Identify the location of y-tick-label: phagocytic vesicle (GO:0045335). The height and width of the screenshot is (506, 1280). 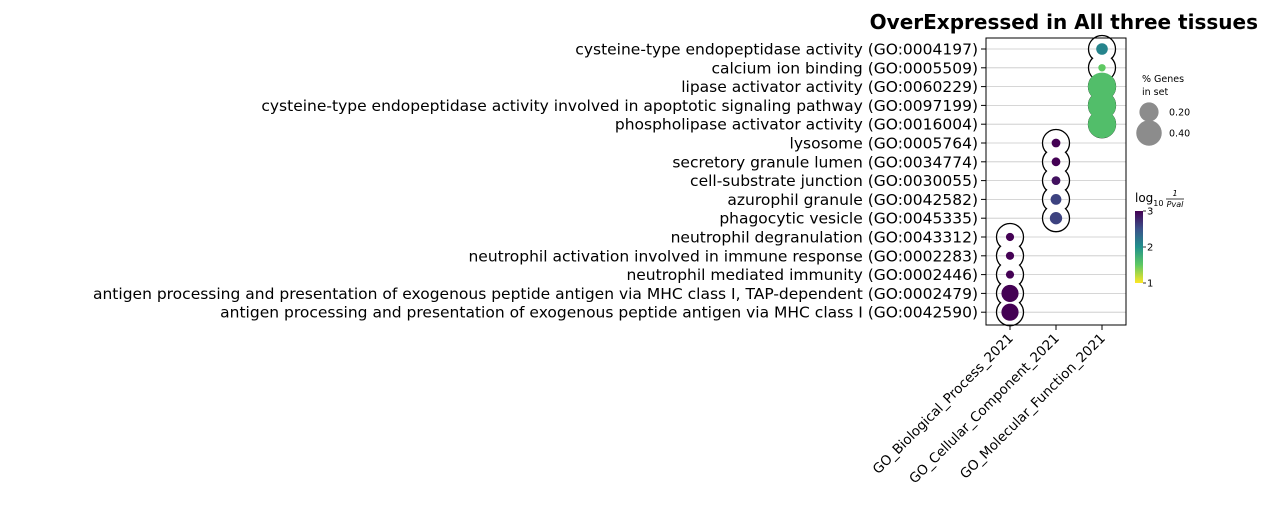
(848, 219).